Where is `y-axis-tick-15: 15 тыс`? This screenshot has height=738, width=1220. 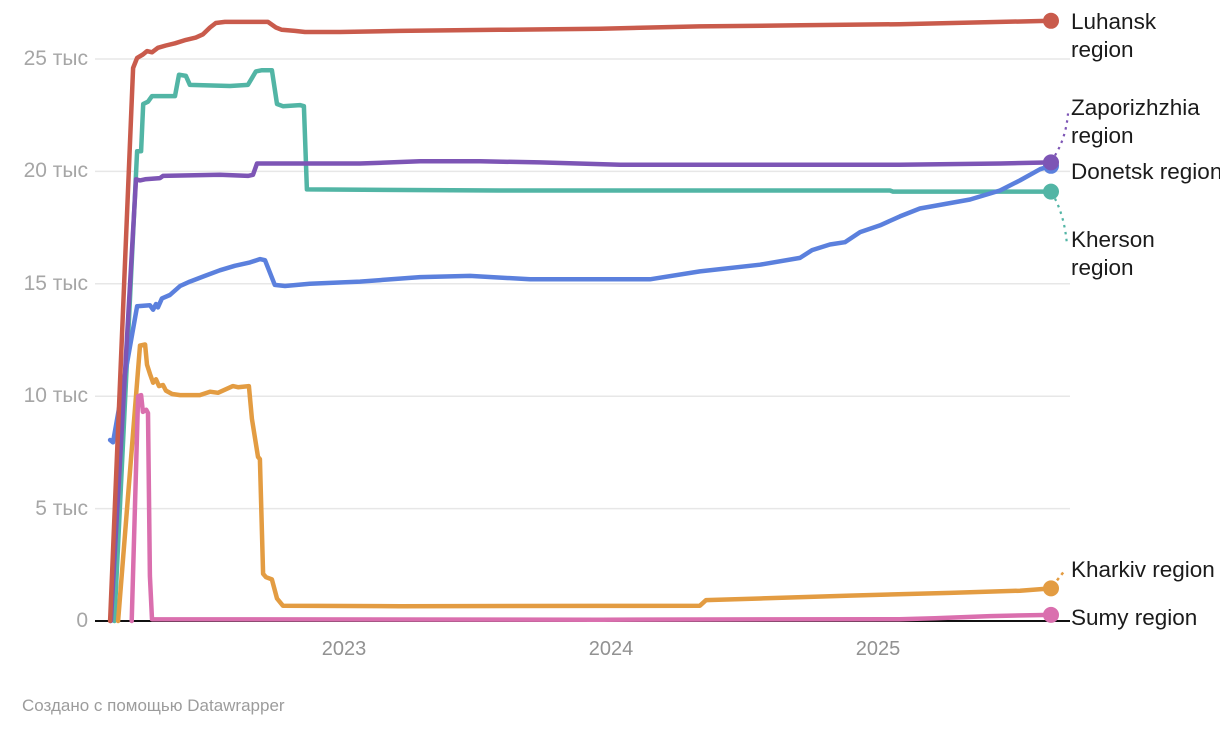
y-axis-tick-15: 15 тыс is located at coordinates (55, 283).